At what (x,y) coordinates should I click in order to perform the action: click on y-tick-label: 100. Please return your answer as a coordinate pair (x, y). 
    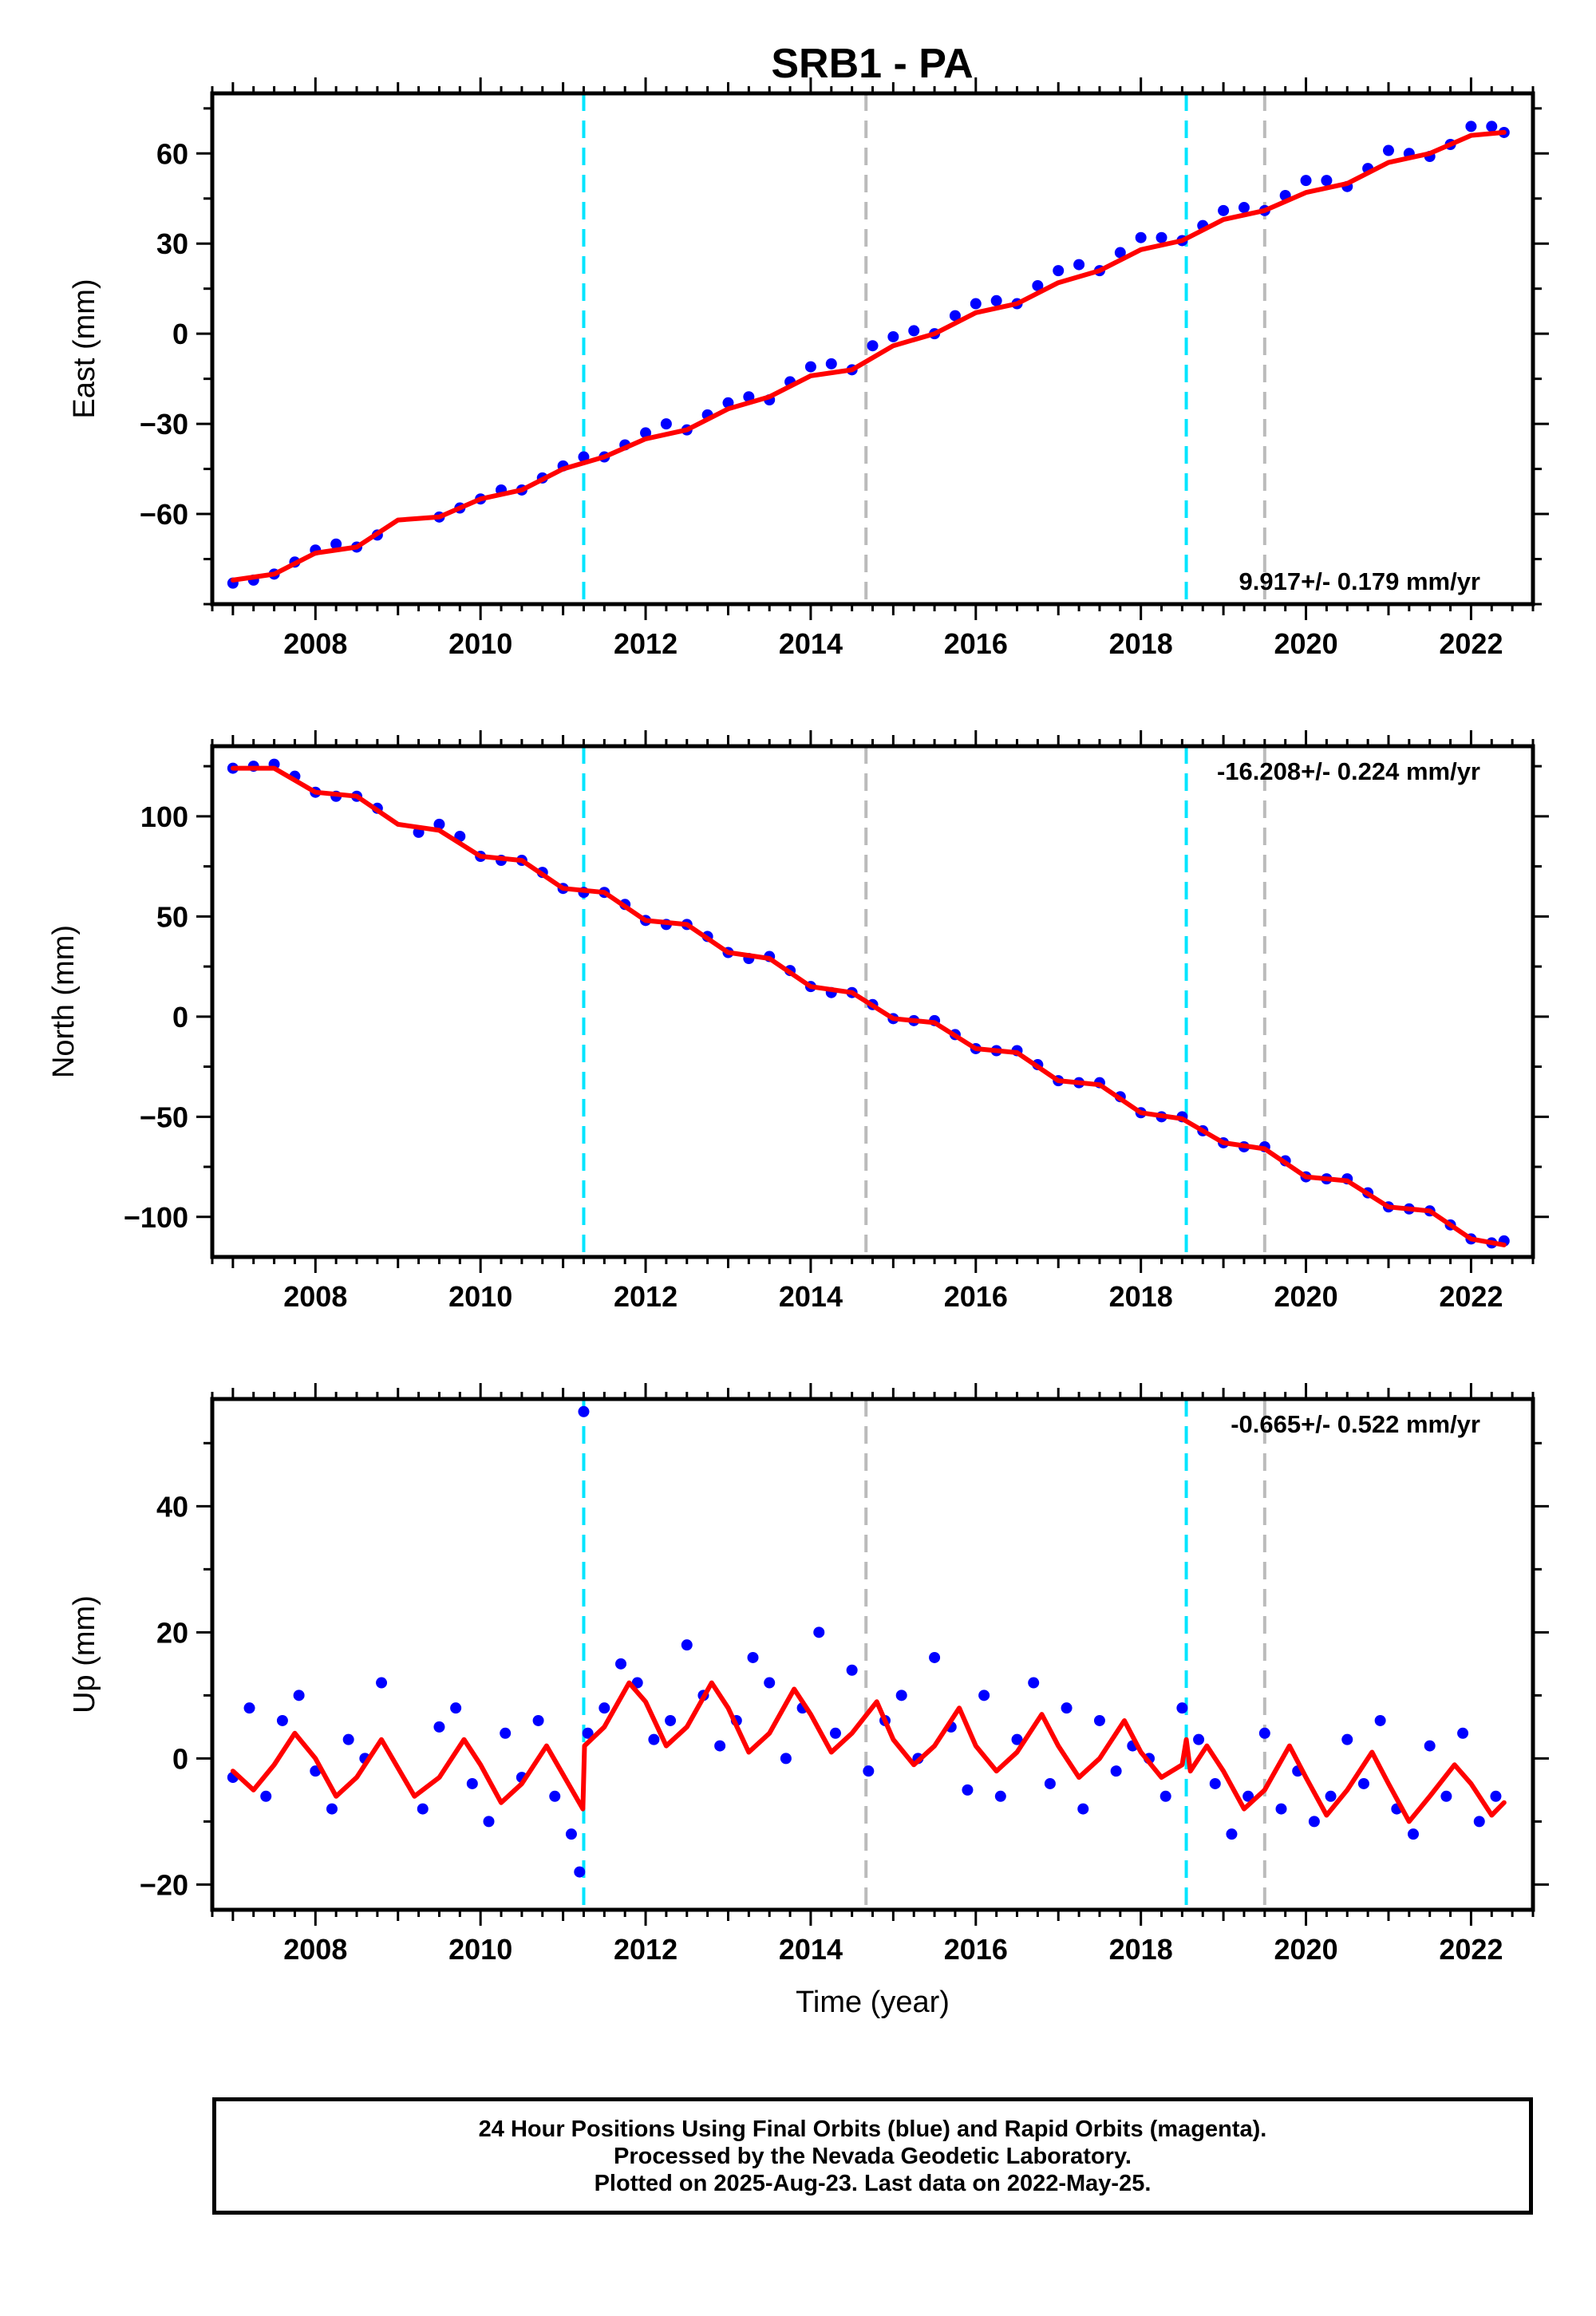
    Looking at the image, I should click on (164, 816).